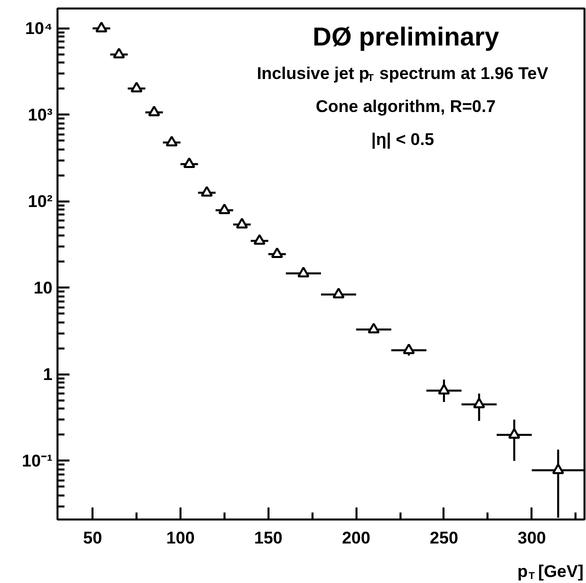  What do you see at coordinates (406, 37) in the screenshot?
I see `text: DØ preliminary` at bounding box center [406, 37].